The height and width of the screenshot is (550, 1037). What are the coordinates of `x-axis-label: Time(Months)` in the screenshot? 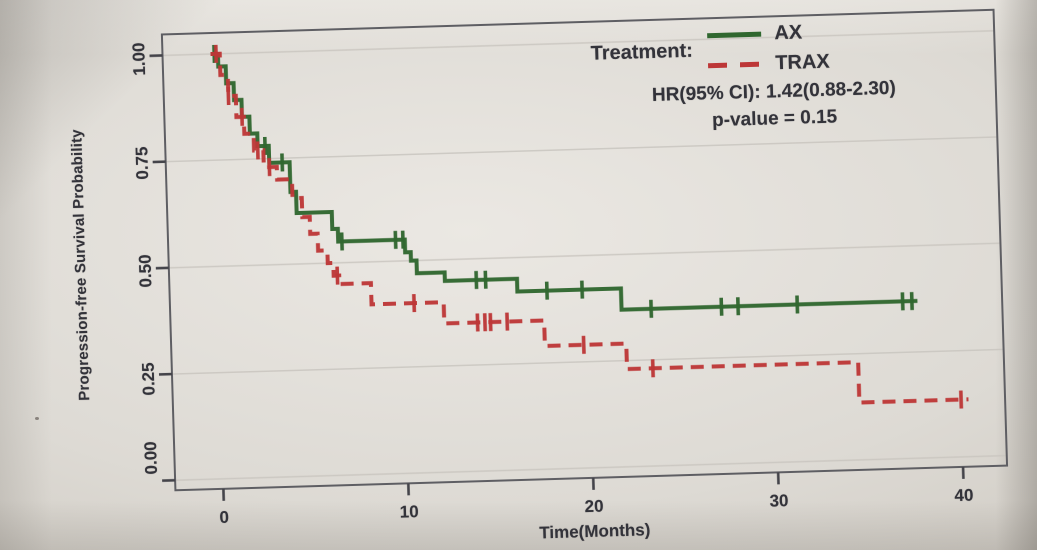 It's located at (595, 531).